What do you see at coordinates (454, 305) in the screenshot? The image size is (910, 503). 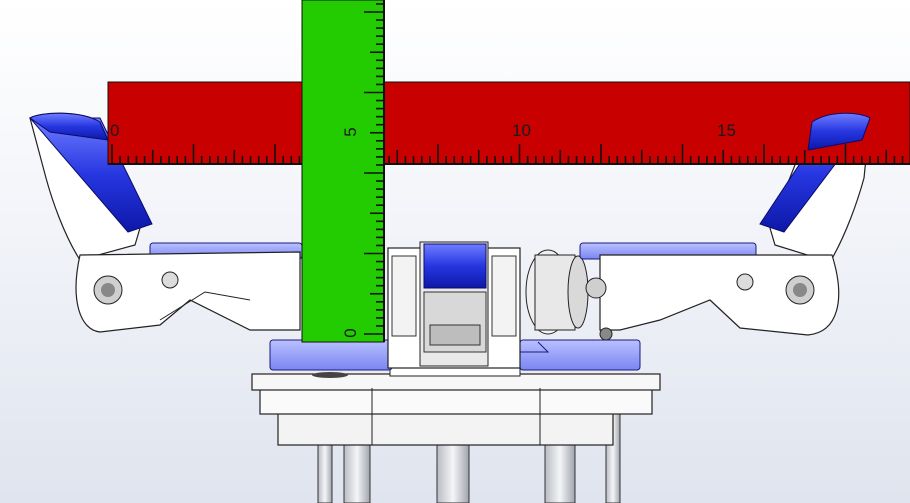 I see `center-servo-block` at bounding box center [454, 305].